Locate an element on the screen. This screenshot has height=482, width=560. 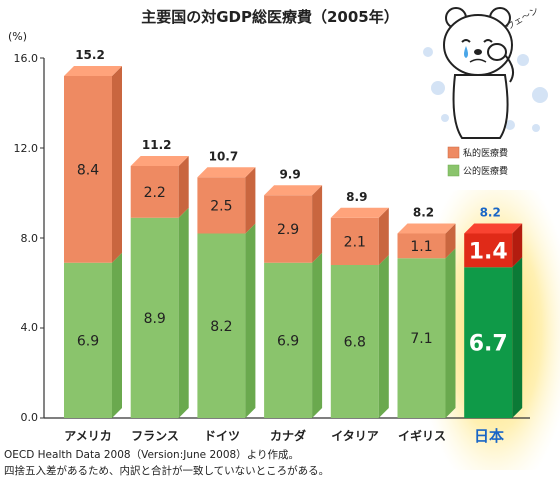
y-tick-label: 8.0 is located at coordinates (30, 238).